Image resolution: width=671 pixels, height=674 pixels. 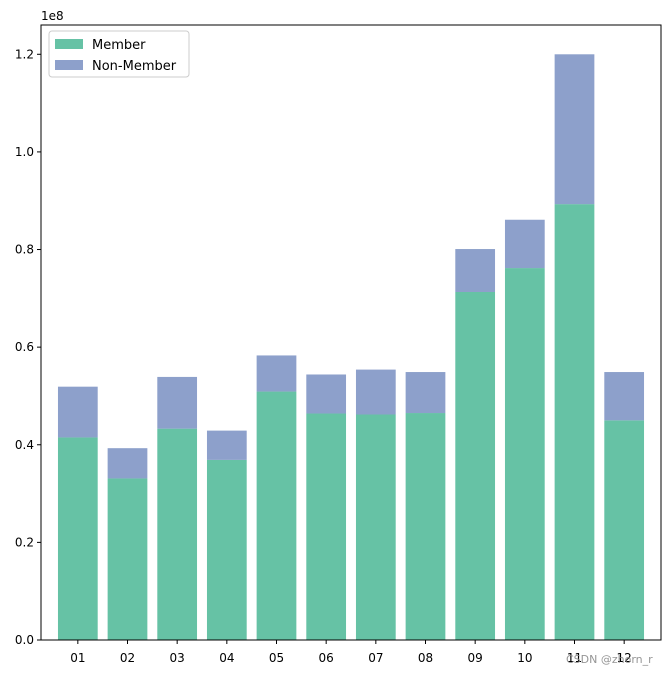 I want to click on x-tick-label: 09, so click(x=475, y=658).